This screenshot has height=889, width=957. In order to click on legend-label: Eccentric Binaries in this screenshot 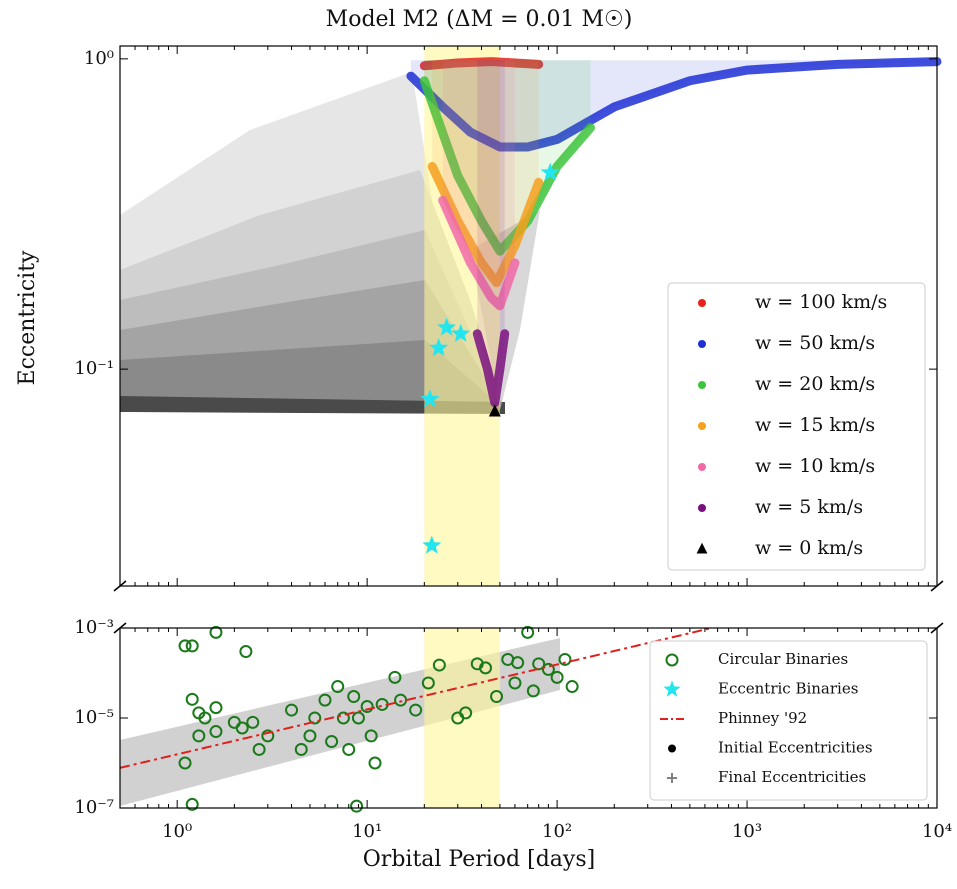, I will do `click(788, 689)`.